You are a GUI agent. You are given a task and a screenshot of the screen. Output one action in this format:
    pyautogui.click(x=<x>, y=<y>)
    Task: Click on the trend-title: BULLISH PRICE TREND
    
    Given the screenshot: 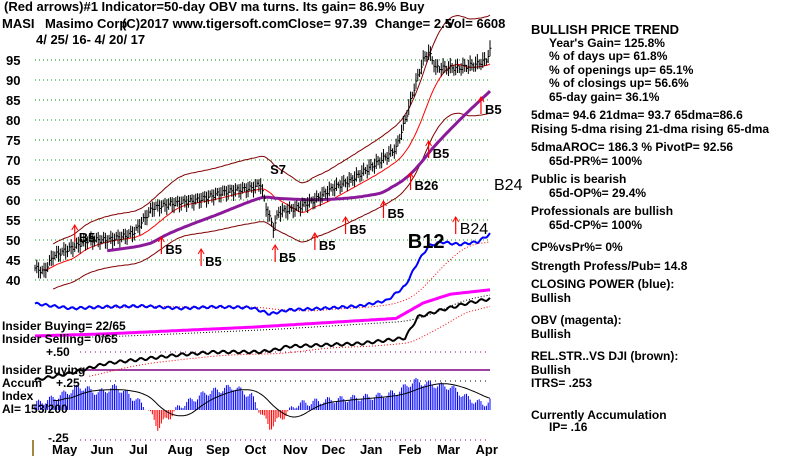 What is the action you would take?
    pyautogui.click(x=605, y=29)
    